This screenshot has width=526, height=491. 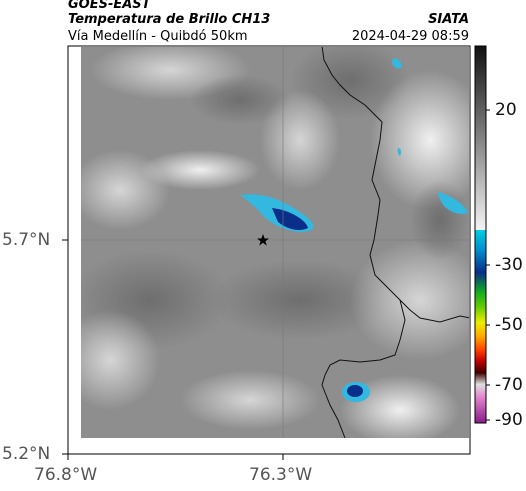 I want to click on y-tick-label: 5.7°N, so click(x=26, y=240).